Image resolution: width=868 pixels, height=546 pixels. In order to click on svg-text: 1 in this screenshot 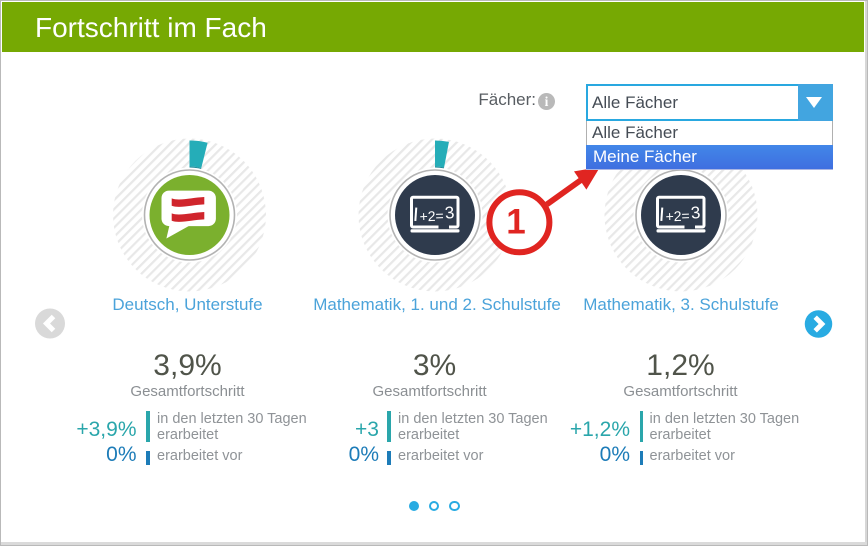, I will do `click(515, 222)`.